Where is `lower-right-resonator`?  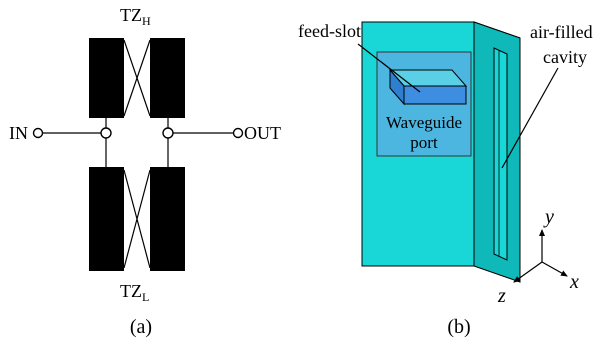 lower-right-resonator is located at coordinates (167, 219).